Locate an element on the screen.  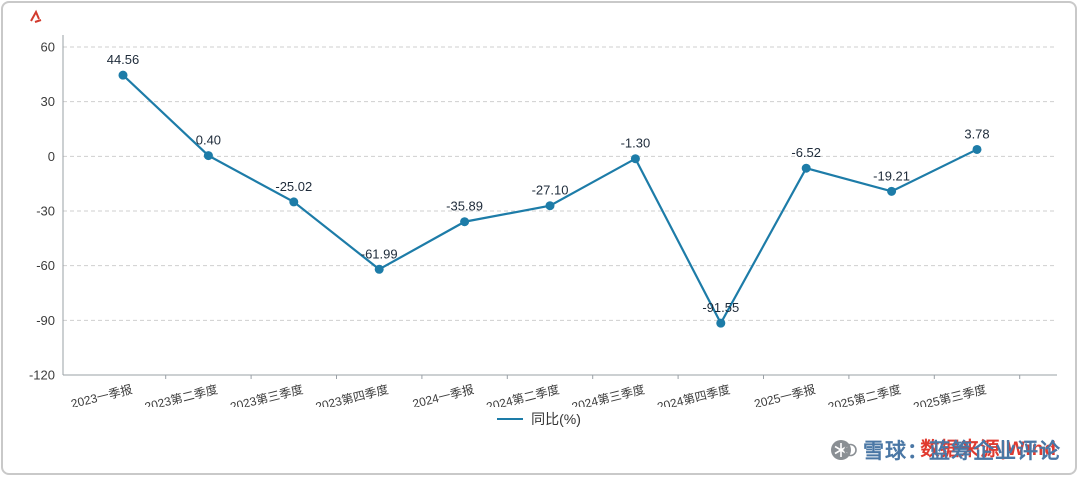
svg-text: -1.30 is located at coordinates (636, 143).